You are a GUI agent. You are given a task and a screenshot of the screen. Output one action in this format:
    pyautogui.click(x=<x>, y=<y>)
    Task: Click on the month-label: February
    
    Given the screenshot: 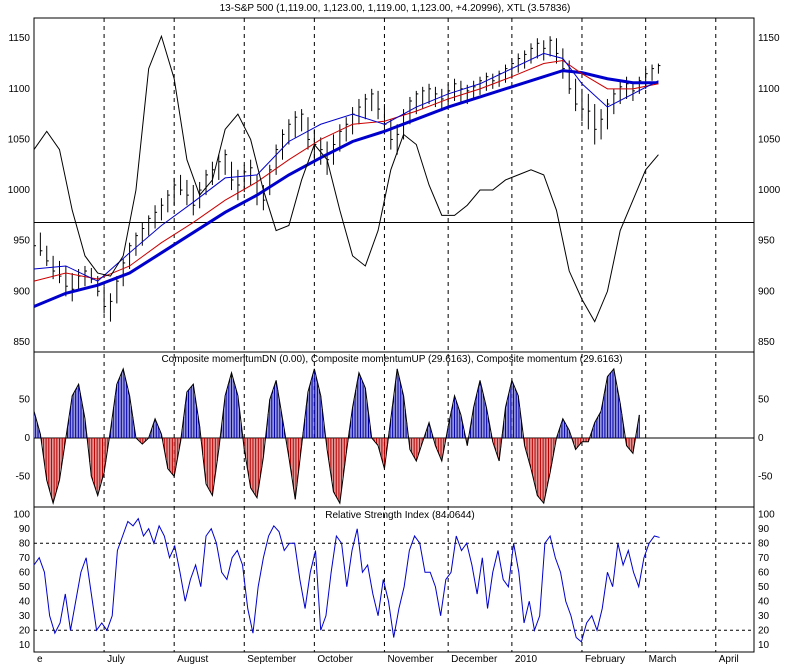 What is the action you would take?
    pyautogui.click(x=605, y=659)
    